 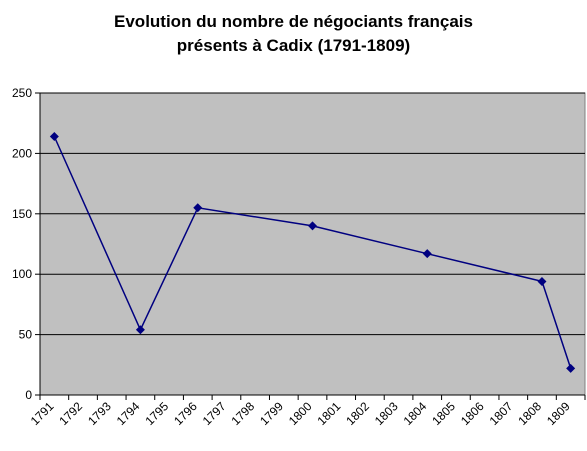 What do you see at coordinates (22, 214) in the screenshot?
I see `y-tick-label: 150` at bounding box center [22, 214].